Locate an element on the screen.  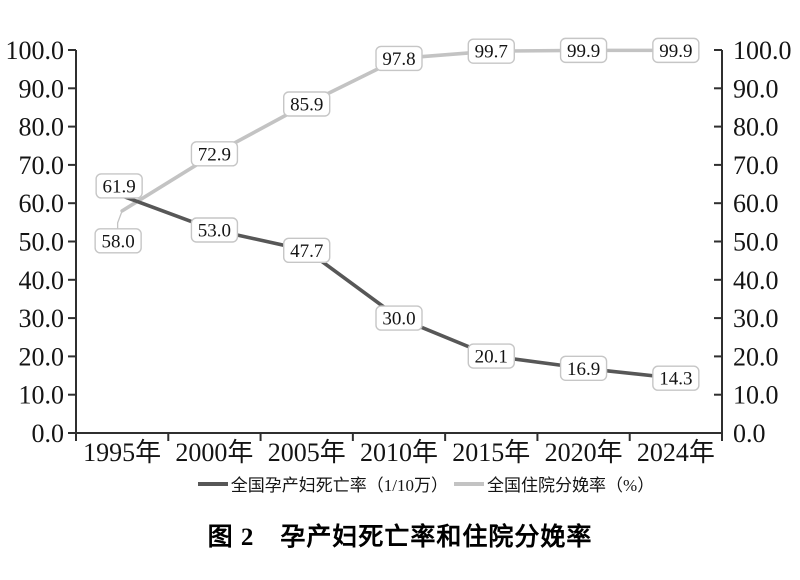
data-label-maternal-mortality-rate: 16.9 is located at coordinates (583, 369).